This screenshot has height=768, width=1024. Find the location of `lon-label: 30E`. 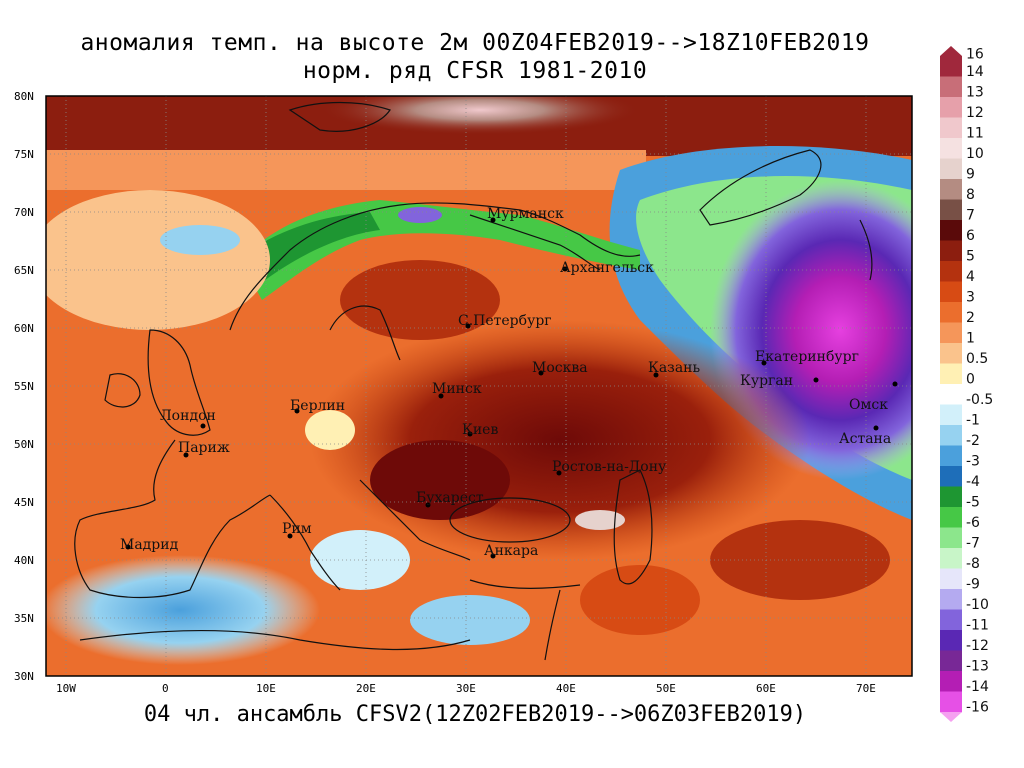

lon-label: 30E is located at coordinates (466, 688).